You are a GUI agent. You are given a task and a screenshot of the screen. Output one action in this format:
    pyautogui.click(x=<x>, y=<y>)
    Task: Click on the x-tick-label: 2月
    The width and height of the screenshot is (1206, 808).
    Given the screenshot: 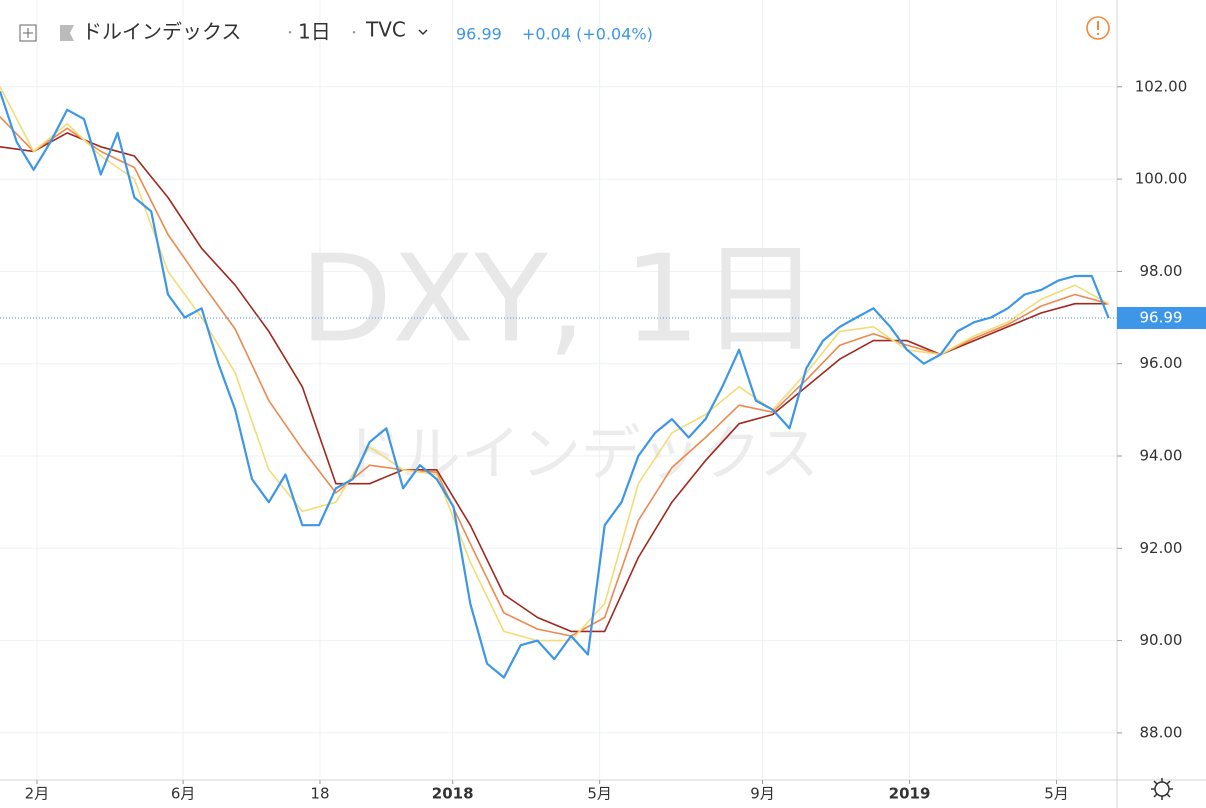 What is the action you would take?
    pyautogui.click(x=37, y=794)
    